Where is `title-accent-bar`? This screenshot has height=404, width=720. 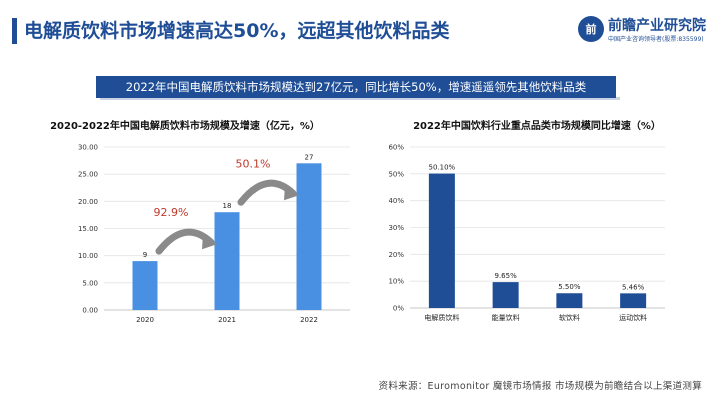 title-accent-bar is located at coordinates (14, 31).